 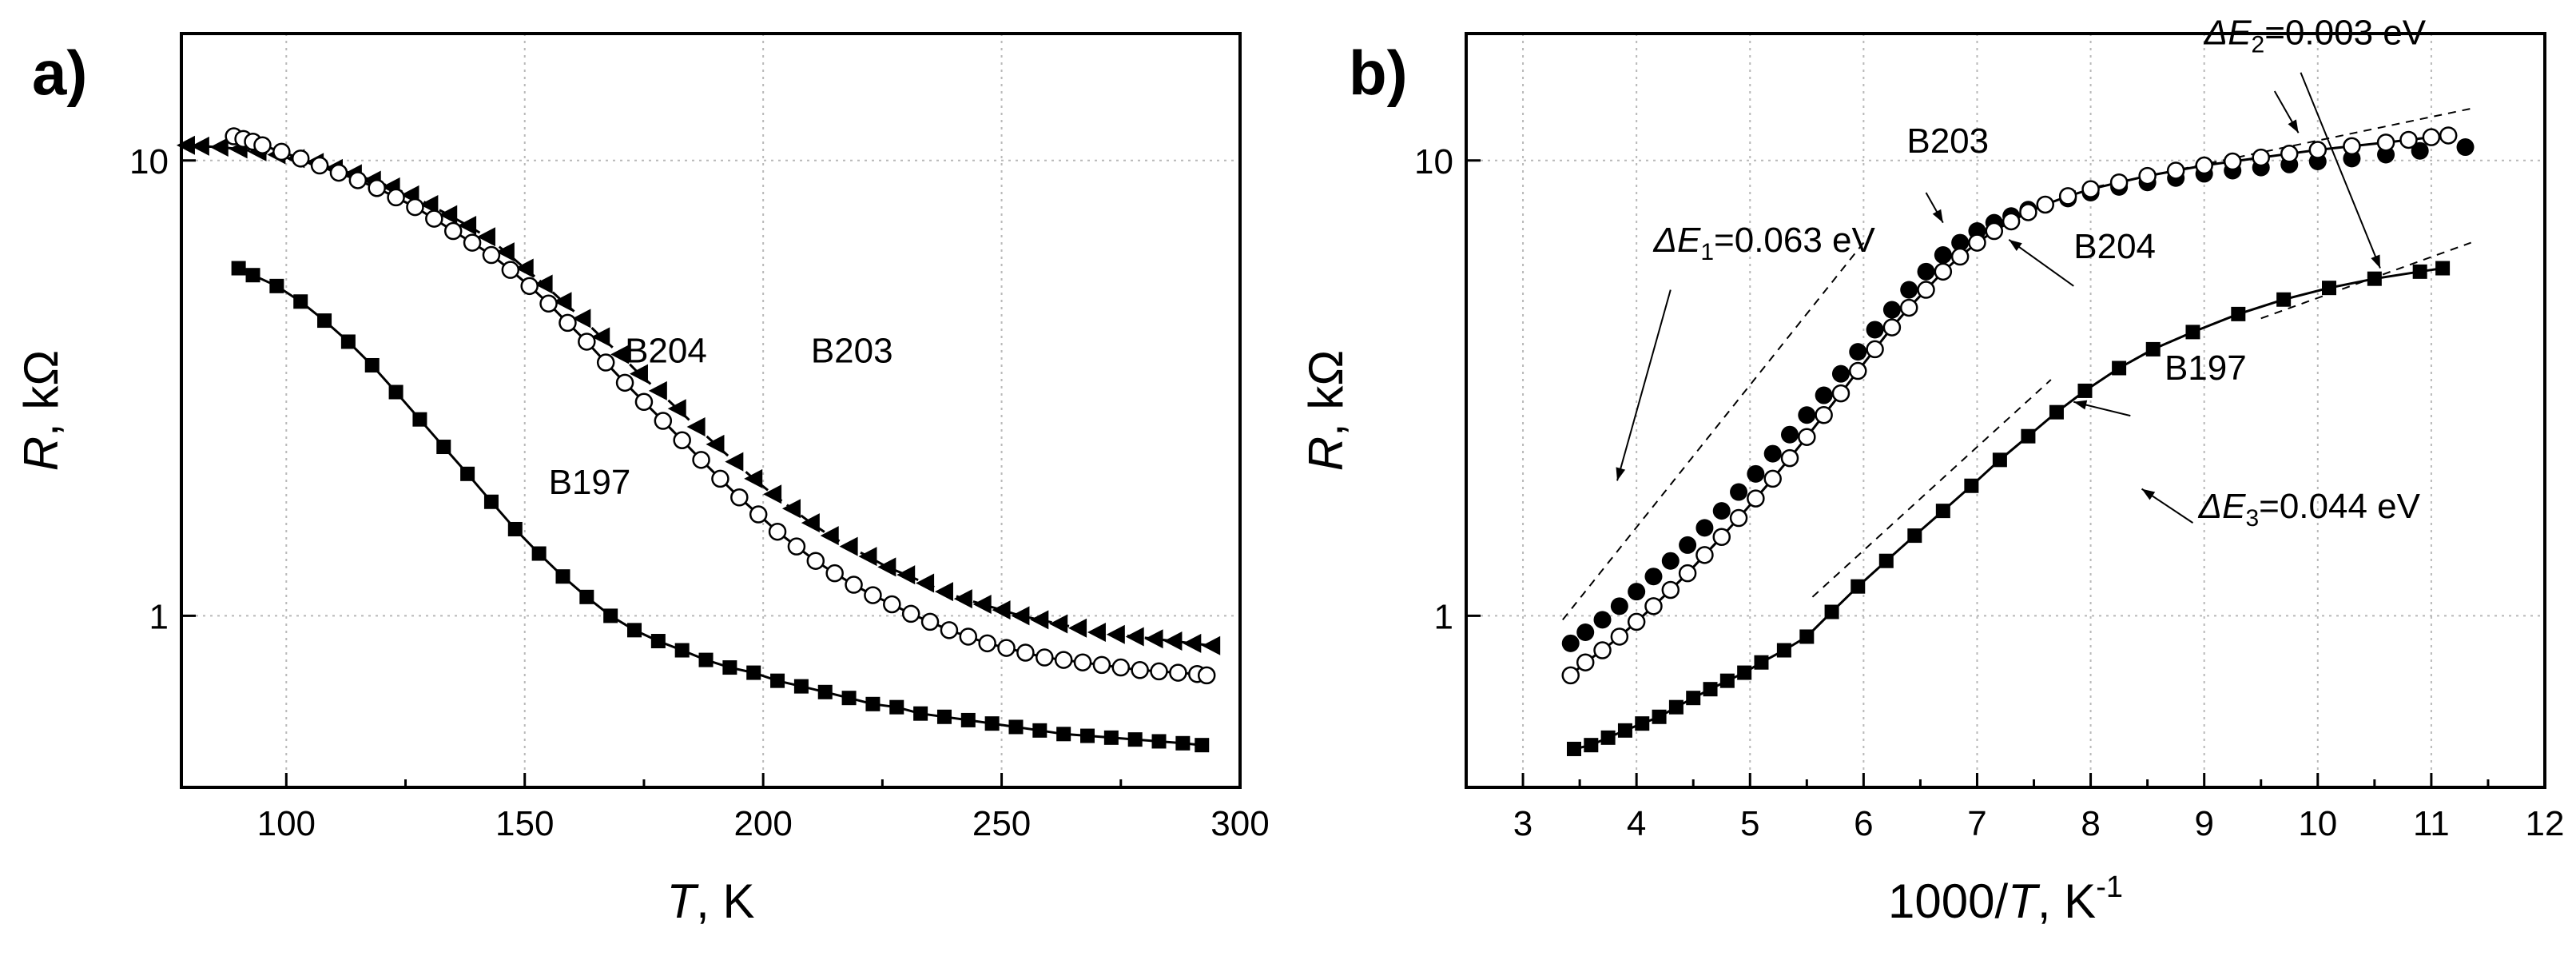 What do you see at coordinates (1001, 823) in the screenshot?
I see `x-tick-label: 250` at bounding box center [1001, 823].